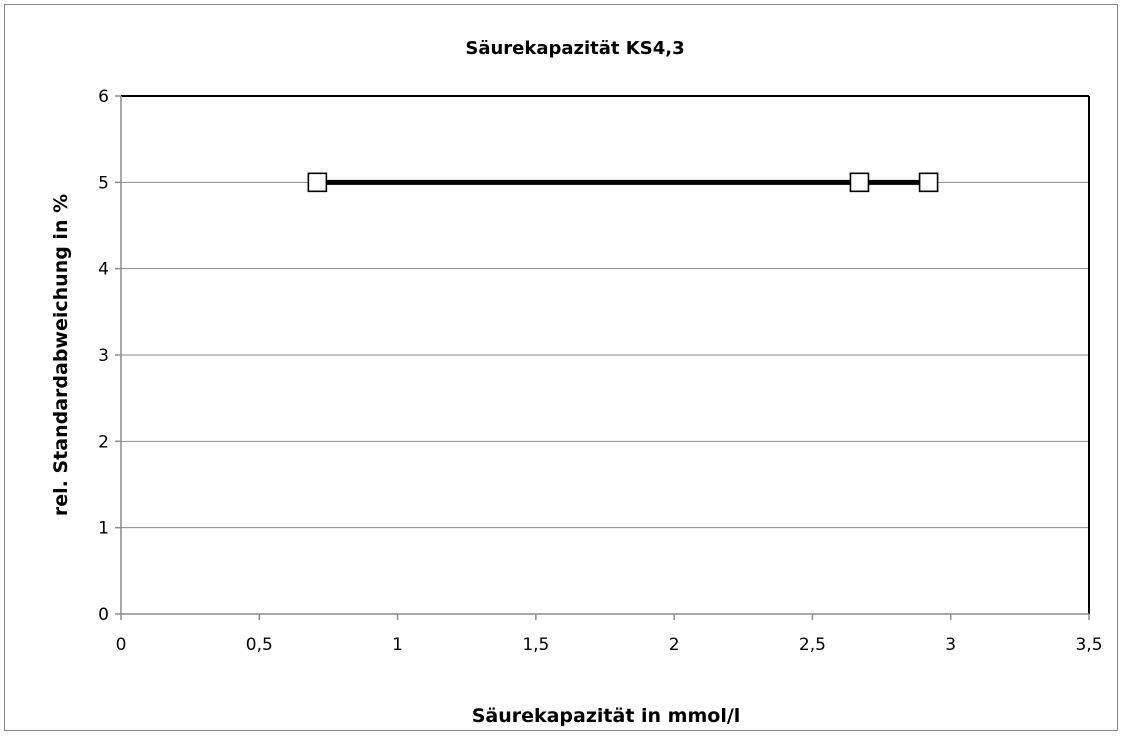 This screenshot has height=736, width=1124. What do you see at coordinates (1088, 645) in the screenshot?
I see `x-tick-label: 3,5` at bounding box center [1088, 645].